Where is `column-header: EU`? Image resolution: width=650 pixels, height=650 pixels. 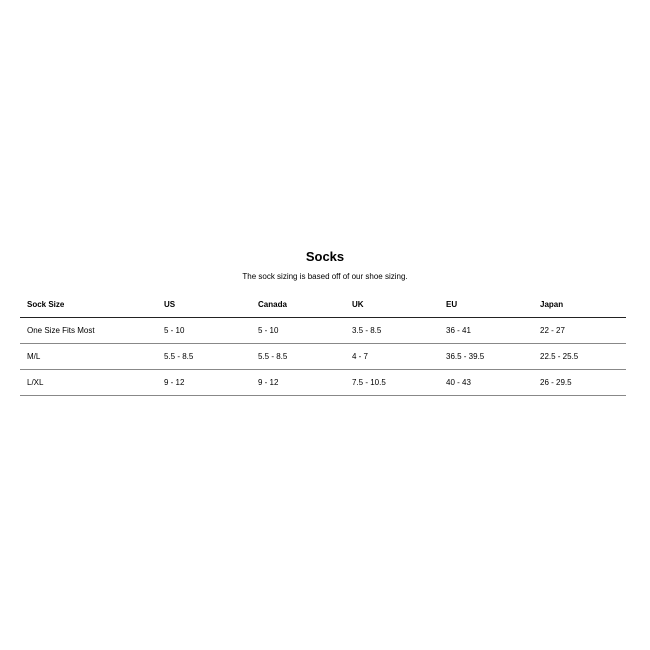 column-header: EU is located at coordinates (486, 305).